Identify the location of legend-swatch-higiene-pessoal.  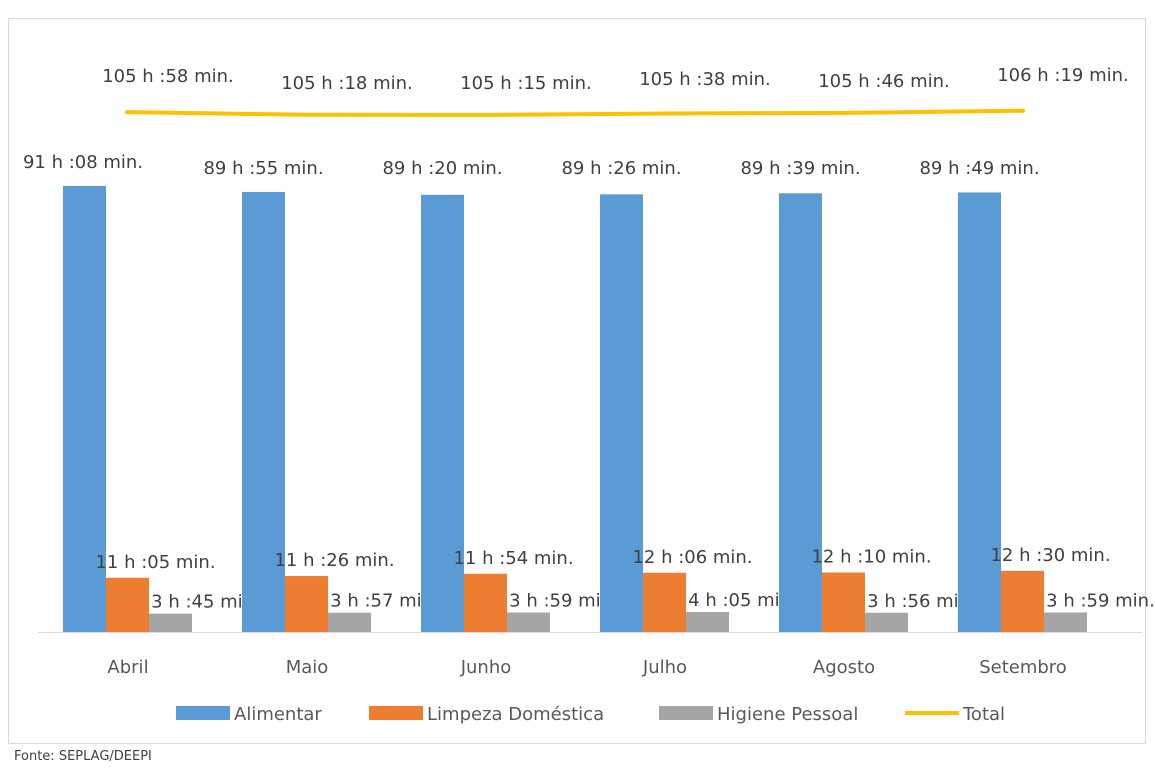
(686, 713).